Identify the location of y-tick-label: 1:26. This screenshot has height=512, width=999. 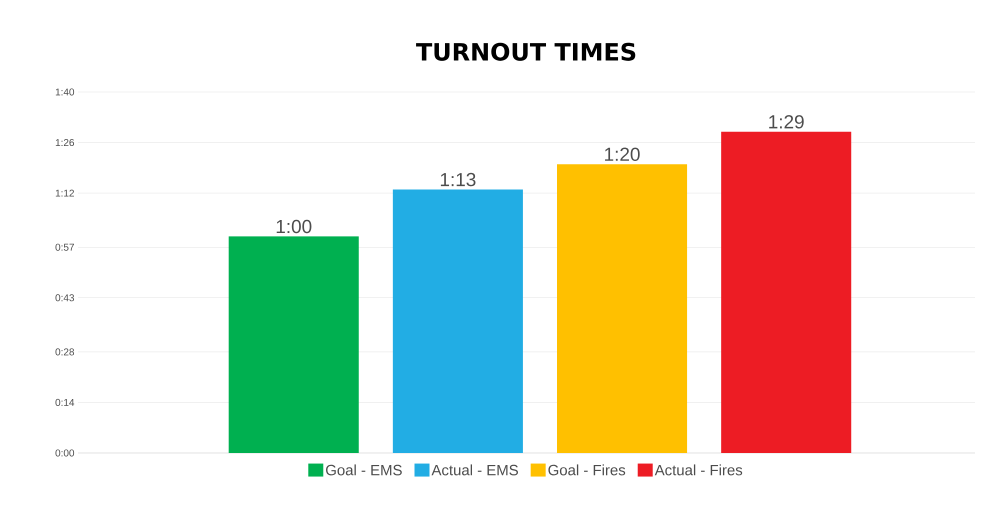
(65, 142).